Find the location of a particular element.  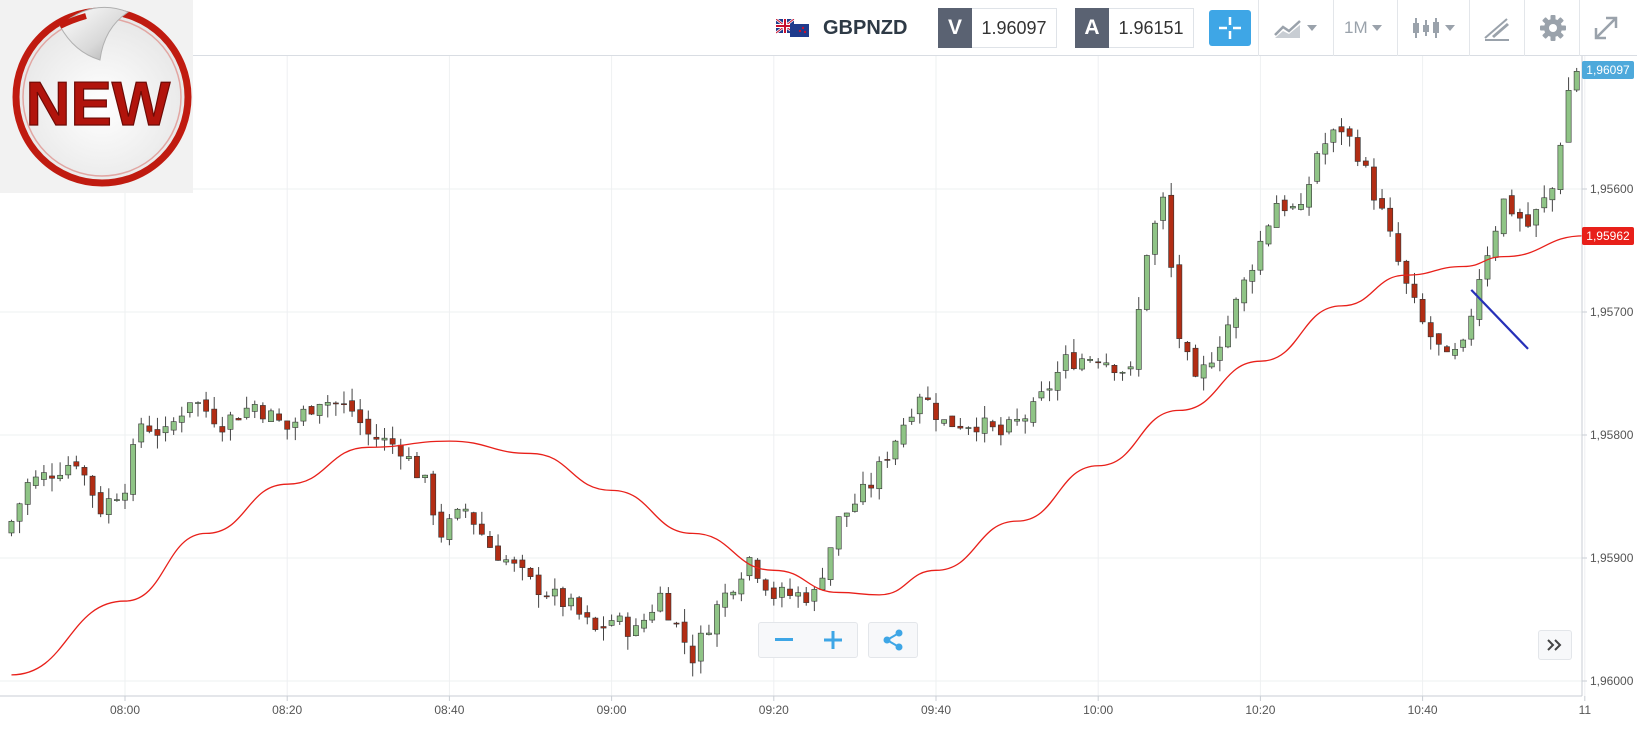

drawing-pen-icon is located at coordinates (1496, 29).